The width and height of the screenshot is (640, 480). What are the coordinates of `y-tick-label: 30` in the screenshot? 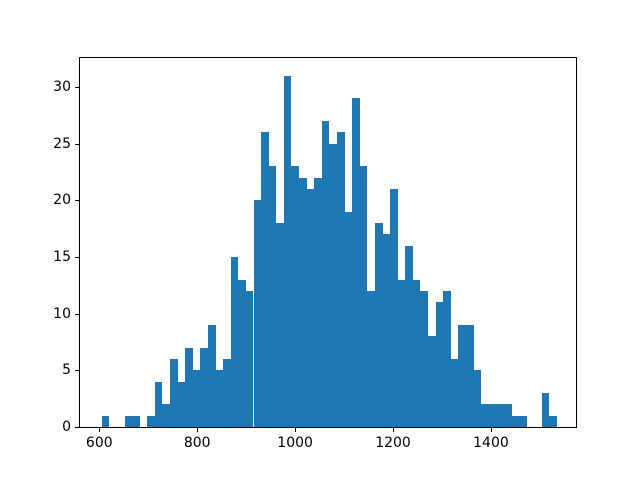 It's located at (62, 86).